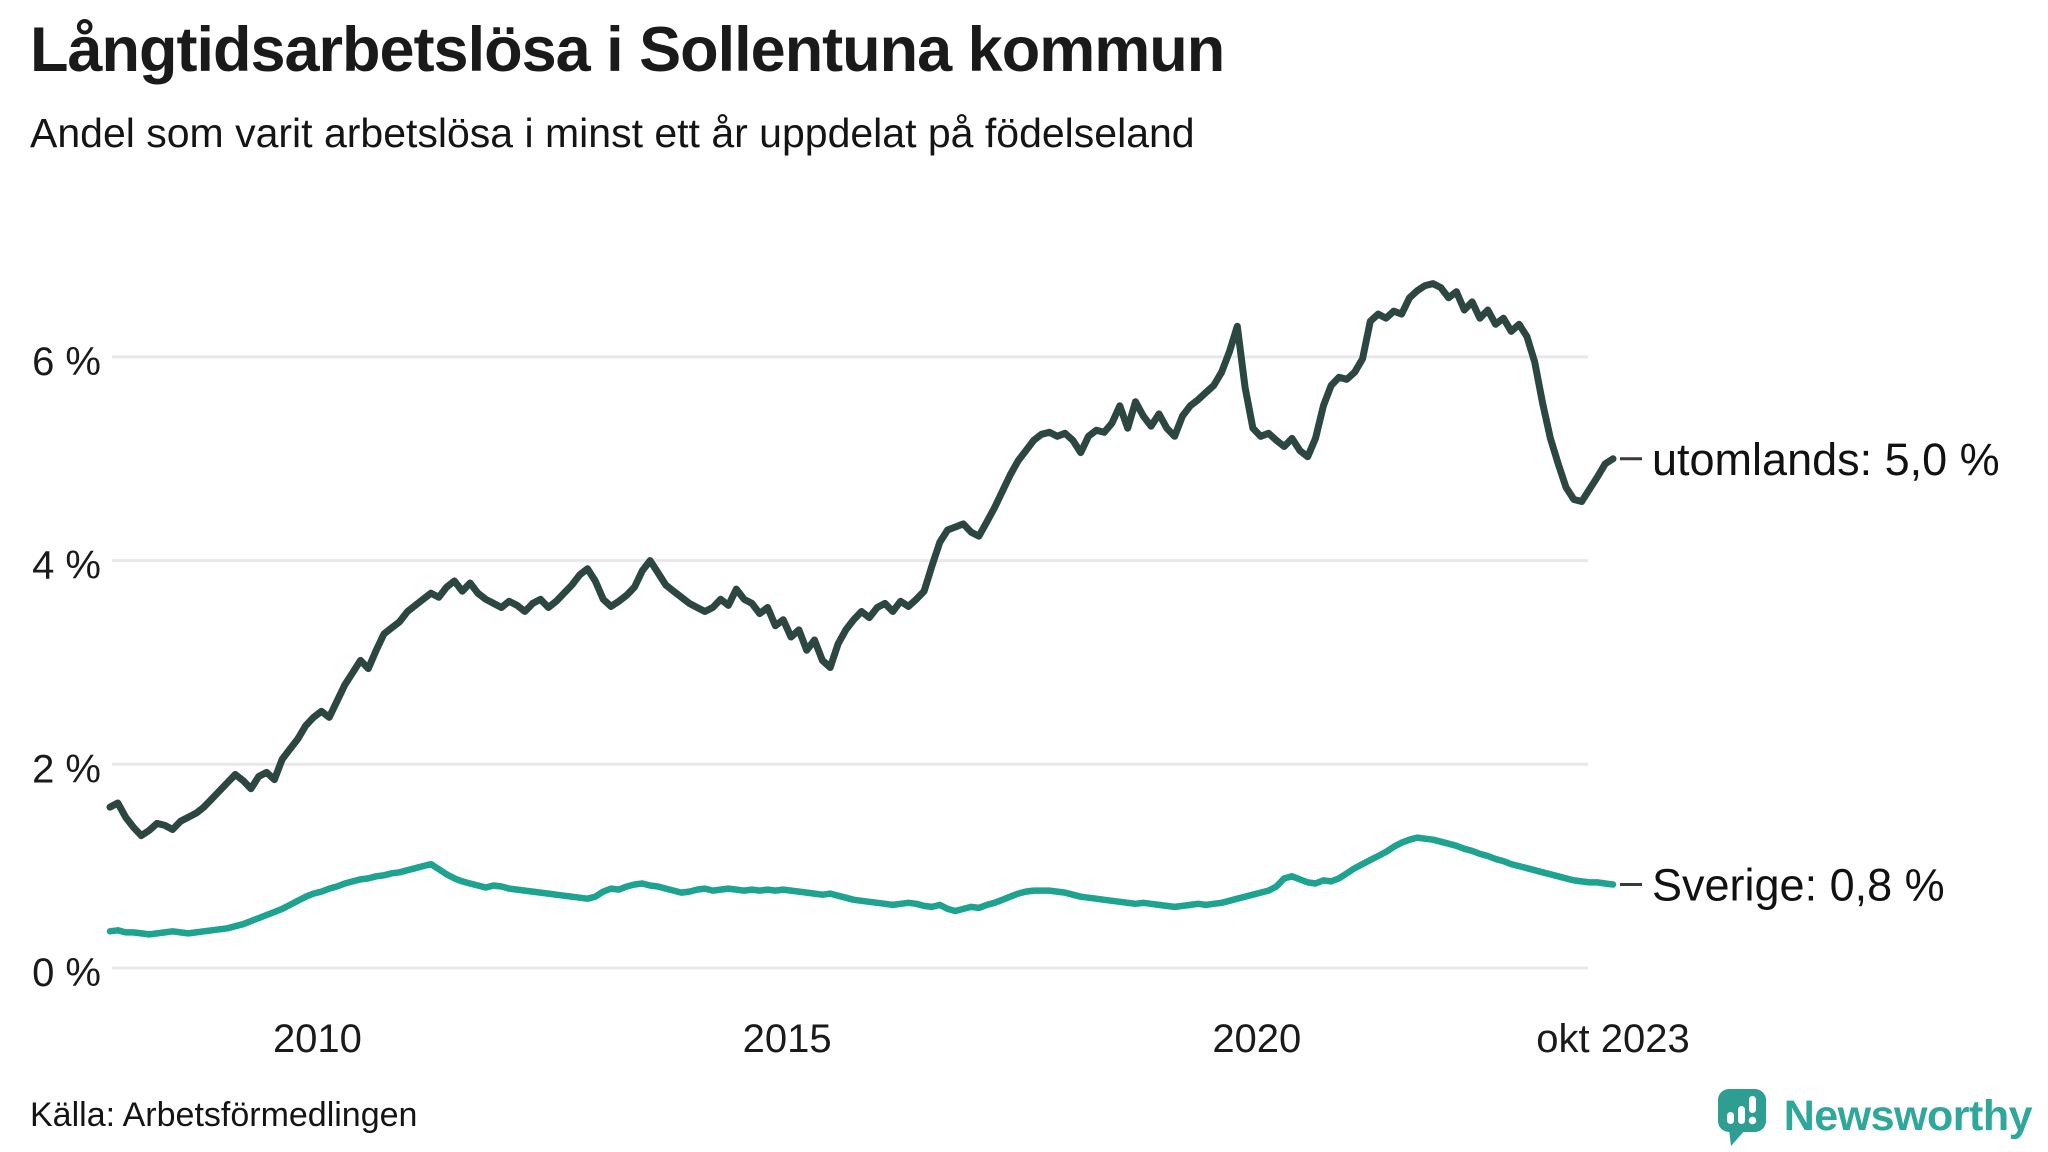 This screenshot has height=1152, width=2048. What do you see at coordinates (1741, 1115) in the screenshot?
I see `logo-bar-mid` at bounding box center [1741, 1115].